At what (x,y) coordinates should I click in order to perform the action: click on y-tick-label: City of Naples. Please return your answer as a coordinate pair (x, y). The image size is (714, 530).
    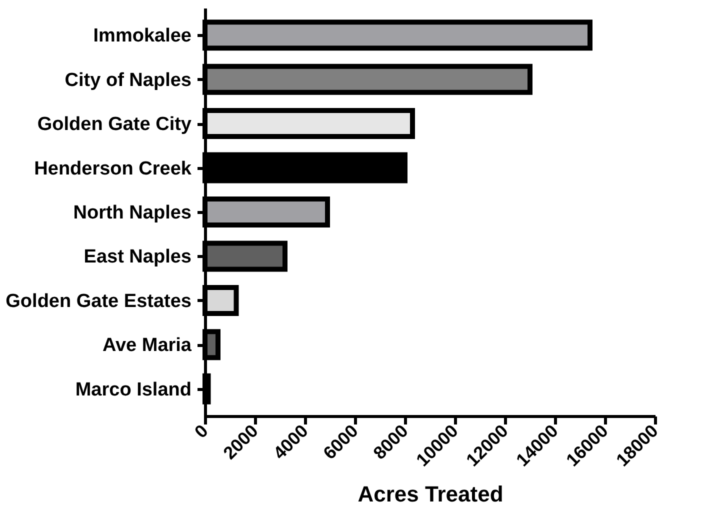
    Looking at the image, I should click on (128, 80).